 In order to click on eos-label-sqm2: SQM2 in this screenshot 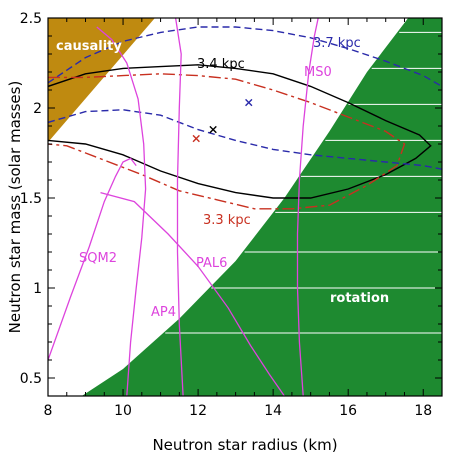, I will do `click(98, 258)`.